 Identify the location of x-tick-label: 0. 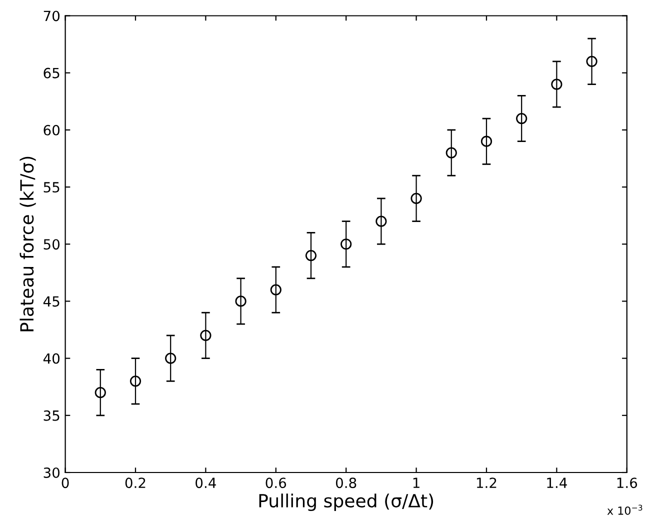
(65, 483).